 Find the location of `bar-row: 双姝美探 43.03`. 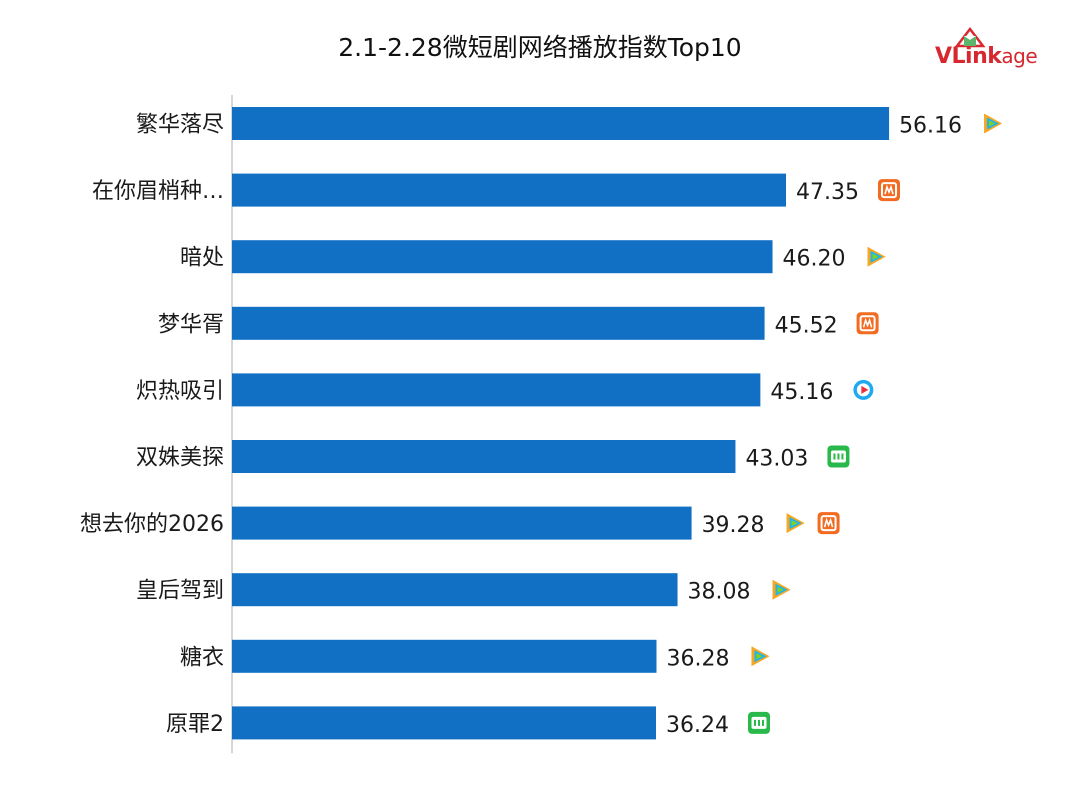

bar-row: 双姝美探 43.03 is located at coordinates (493, 456).